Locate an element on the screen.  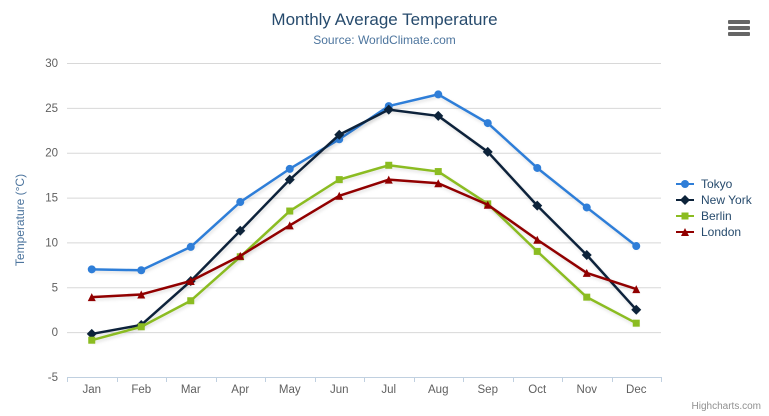
legend-label: Berlin is located at coordinates (716, 216).